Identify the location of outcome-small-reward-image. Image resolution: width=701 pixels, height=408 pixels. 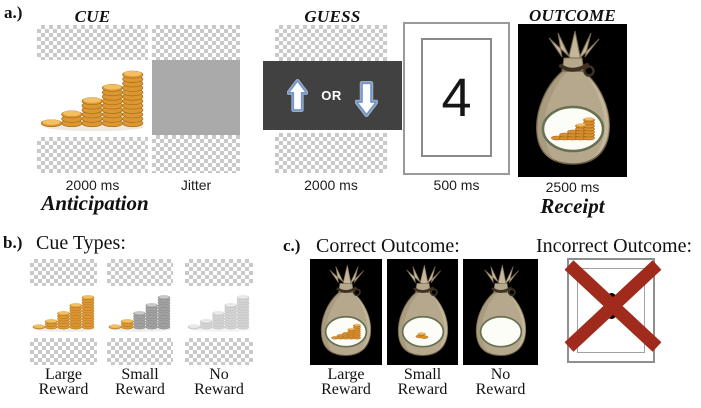
(422, 312).